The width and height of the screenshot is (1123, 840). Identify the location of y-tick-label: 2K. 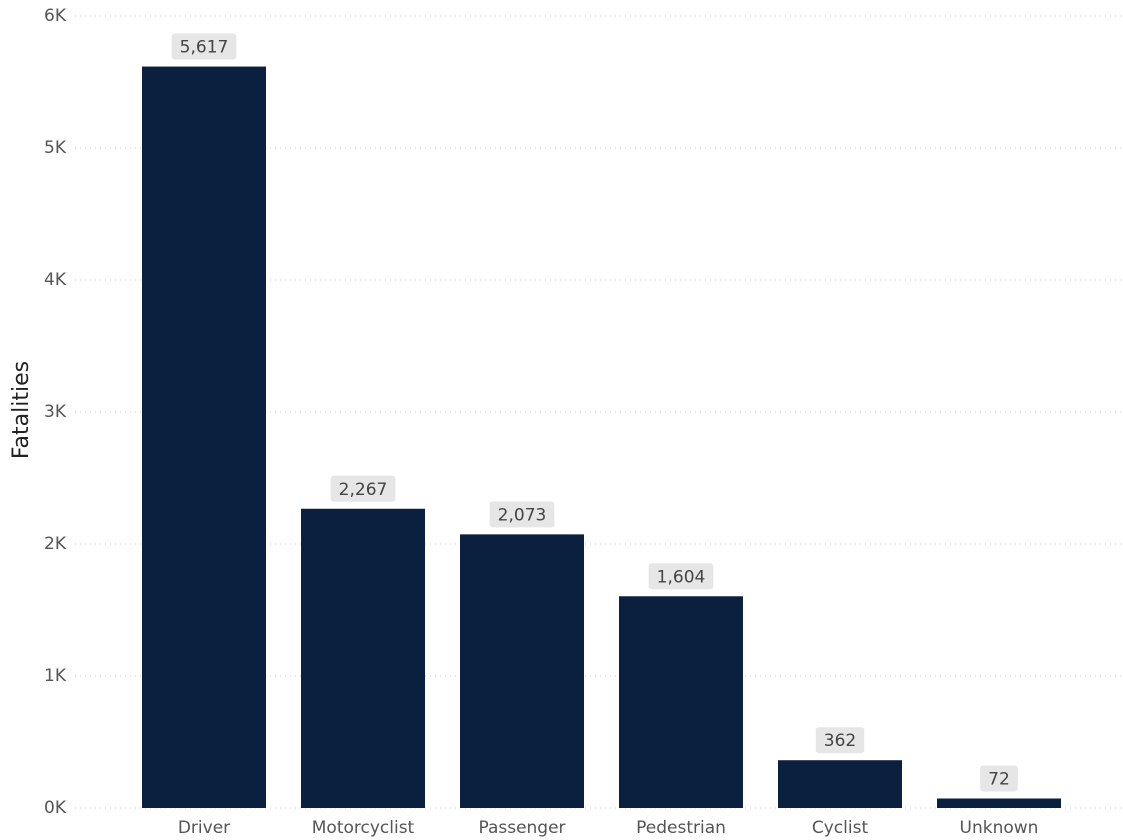
(55, 544).